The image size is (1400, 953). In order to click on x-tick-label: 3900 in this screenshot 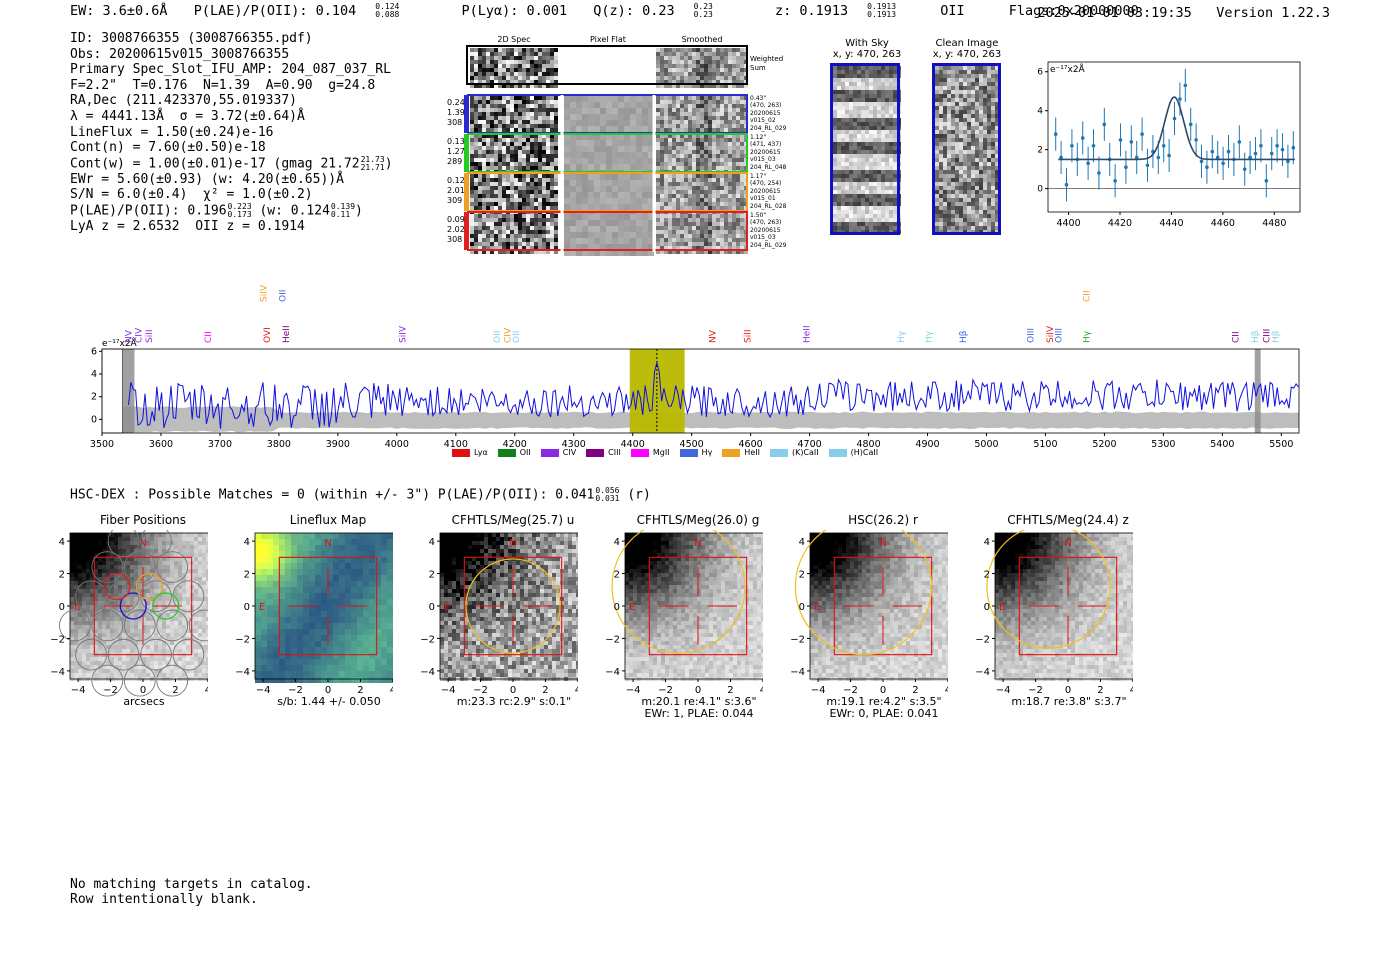, I will do `click(338, 444)`.